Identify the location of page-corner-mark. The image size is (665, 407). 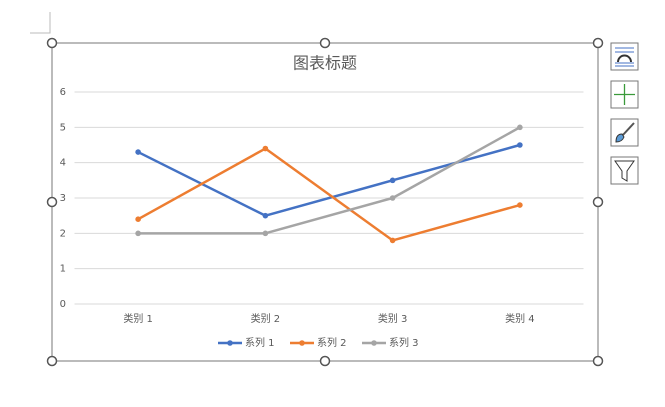
(40, 23).